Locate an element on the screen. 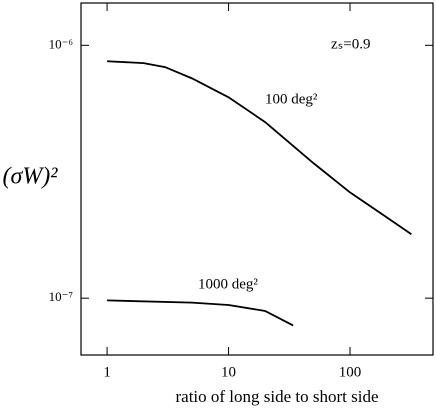  series-label: 1000 deg² is located at coordinates (228, 284).